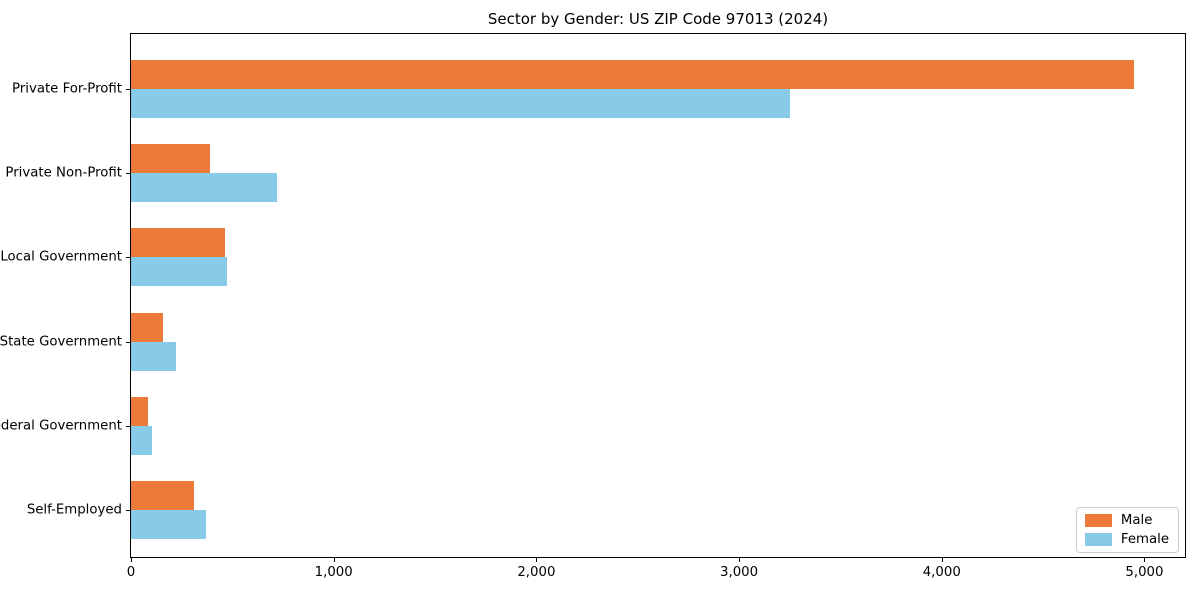  What do you see at coordinates (1144, 572) in the screenshot?
I see `x-tick-label-5000: 5,000` at bounding box center [1144, 572].